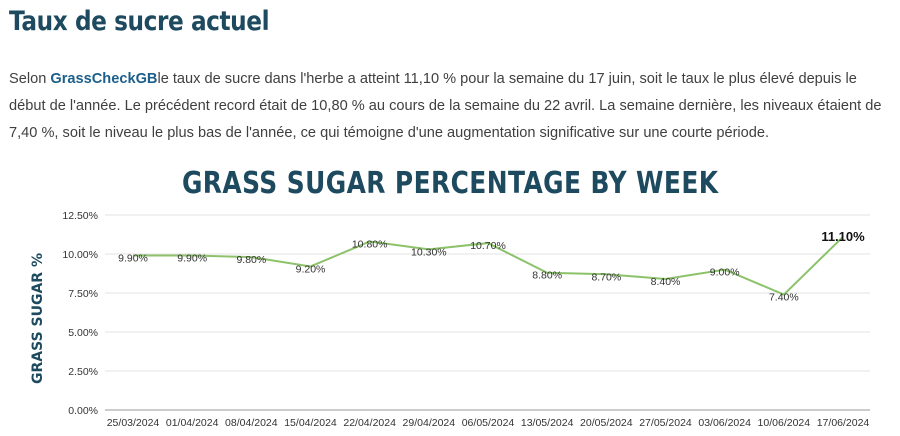 The width and height of the screenshot is (900, 436). Describe the element at coordinates (784, 423) in the screenshot. I see `x-tick-label: 10/06/2024` at that location.